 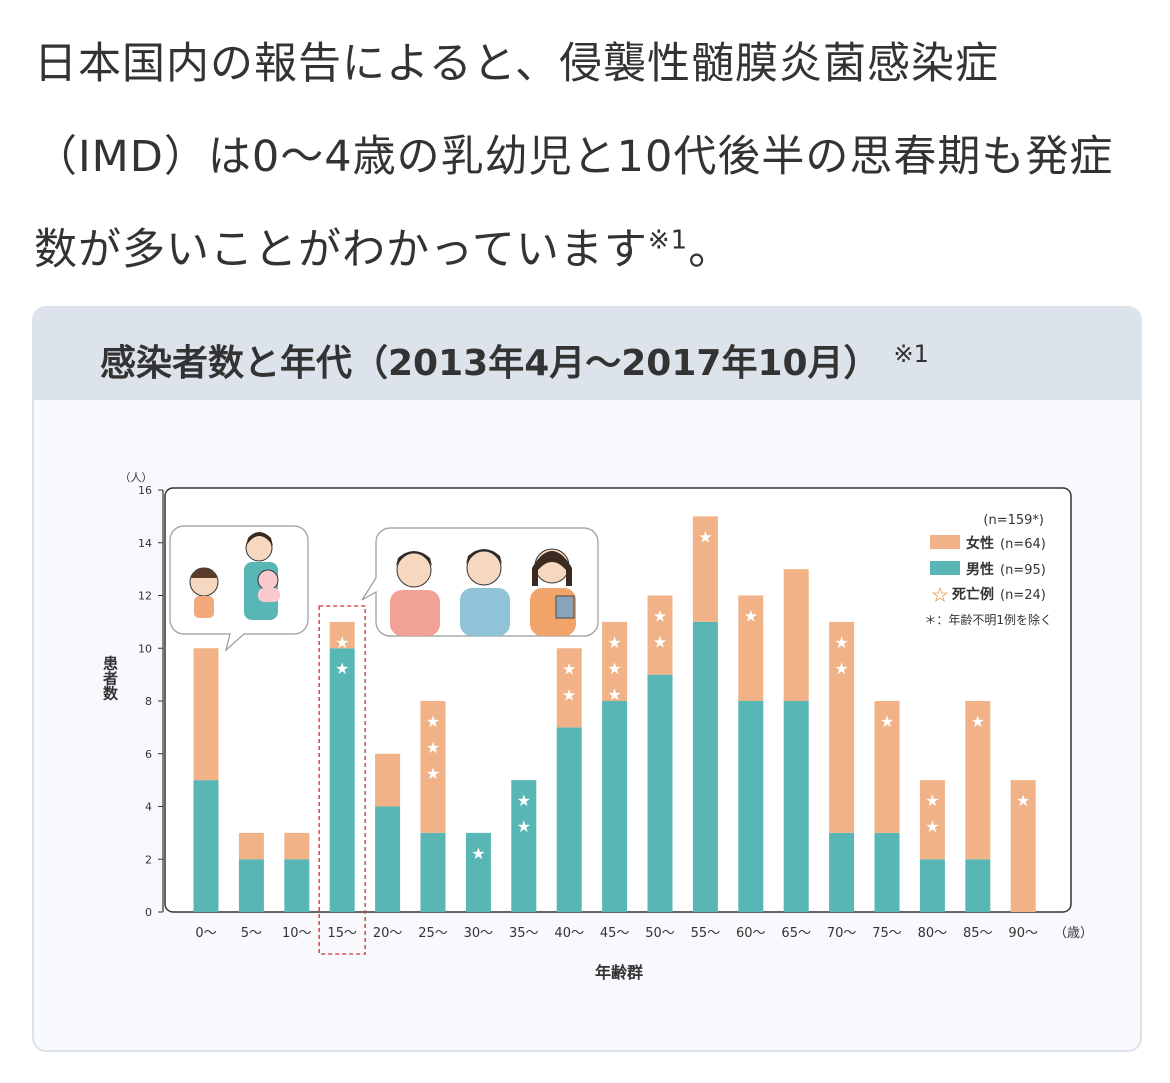 I want to click on x-tick-label: 60〜, so click(x=751, y=933).